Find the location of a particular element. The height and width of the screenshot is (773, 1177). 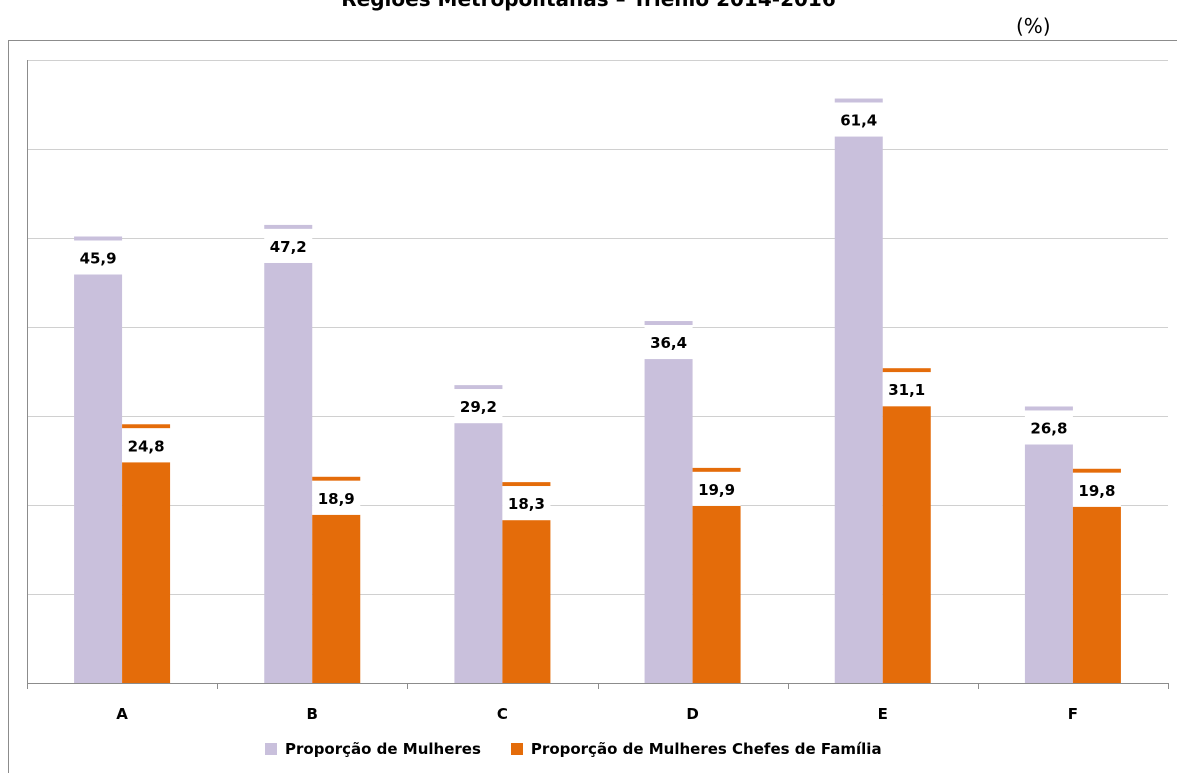

data-label: 24,8 is located at coordinates (146, 446).